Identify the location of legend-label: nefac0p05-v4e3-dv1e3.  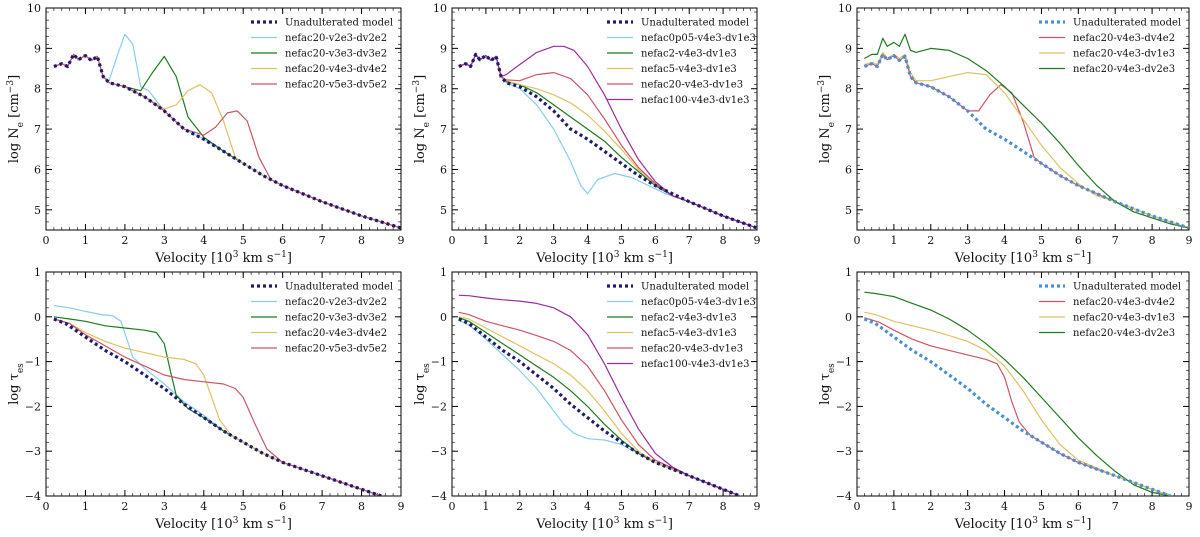
(698, 302).